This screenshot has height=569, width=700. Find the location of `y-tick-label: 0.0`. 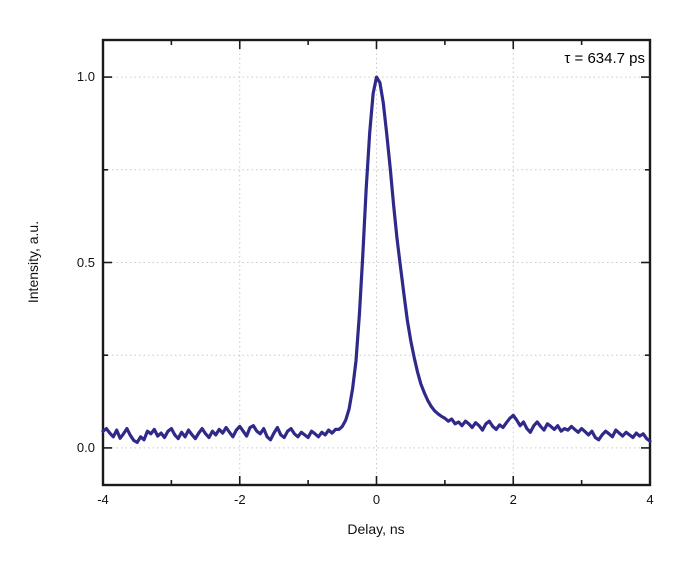

y-tick-label: 0.0 is located at coordinates (85, 447).